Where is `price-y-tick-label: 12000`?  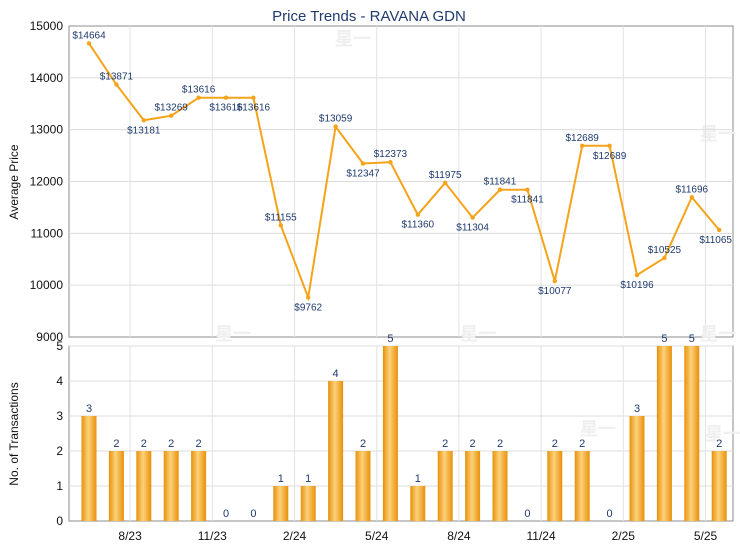
price-y-tick-label: 12000 is located at coordinates (47, 182).